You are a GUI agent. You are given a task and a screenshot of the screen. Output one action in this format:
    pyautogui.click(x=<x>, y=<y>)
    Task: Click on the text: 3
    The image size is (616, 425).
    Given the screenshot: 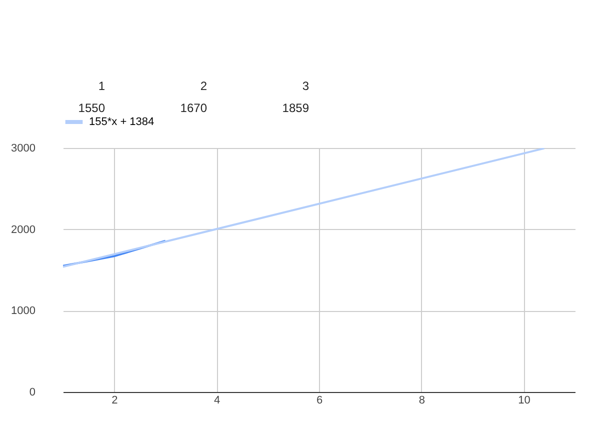 What is the action you would take?
    pyautogui.click(x=306, y=86)
    